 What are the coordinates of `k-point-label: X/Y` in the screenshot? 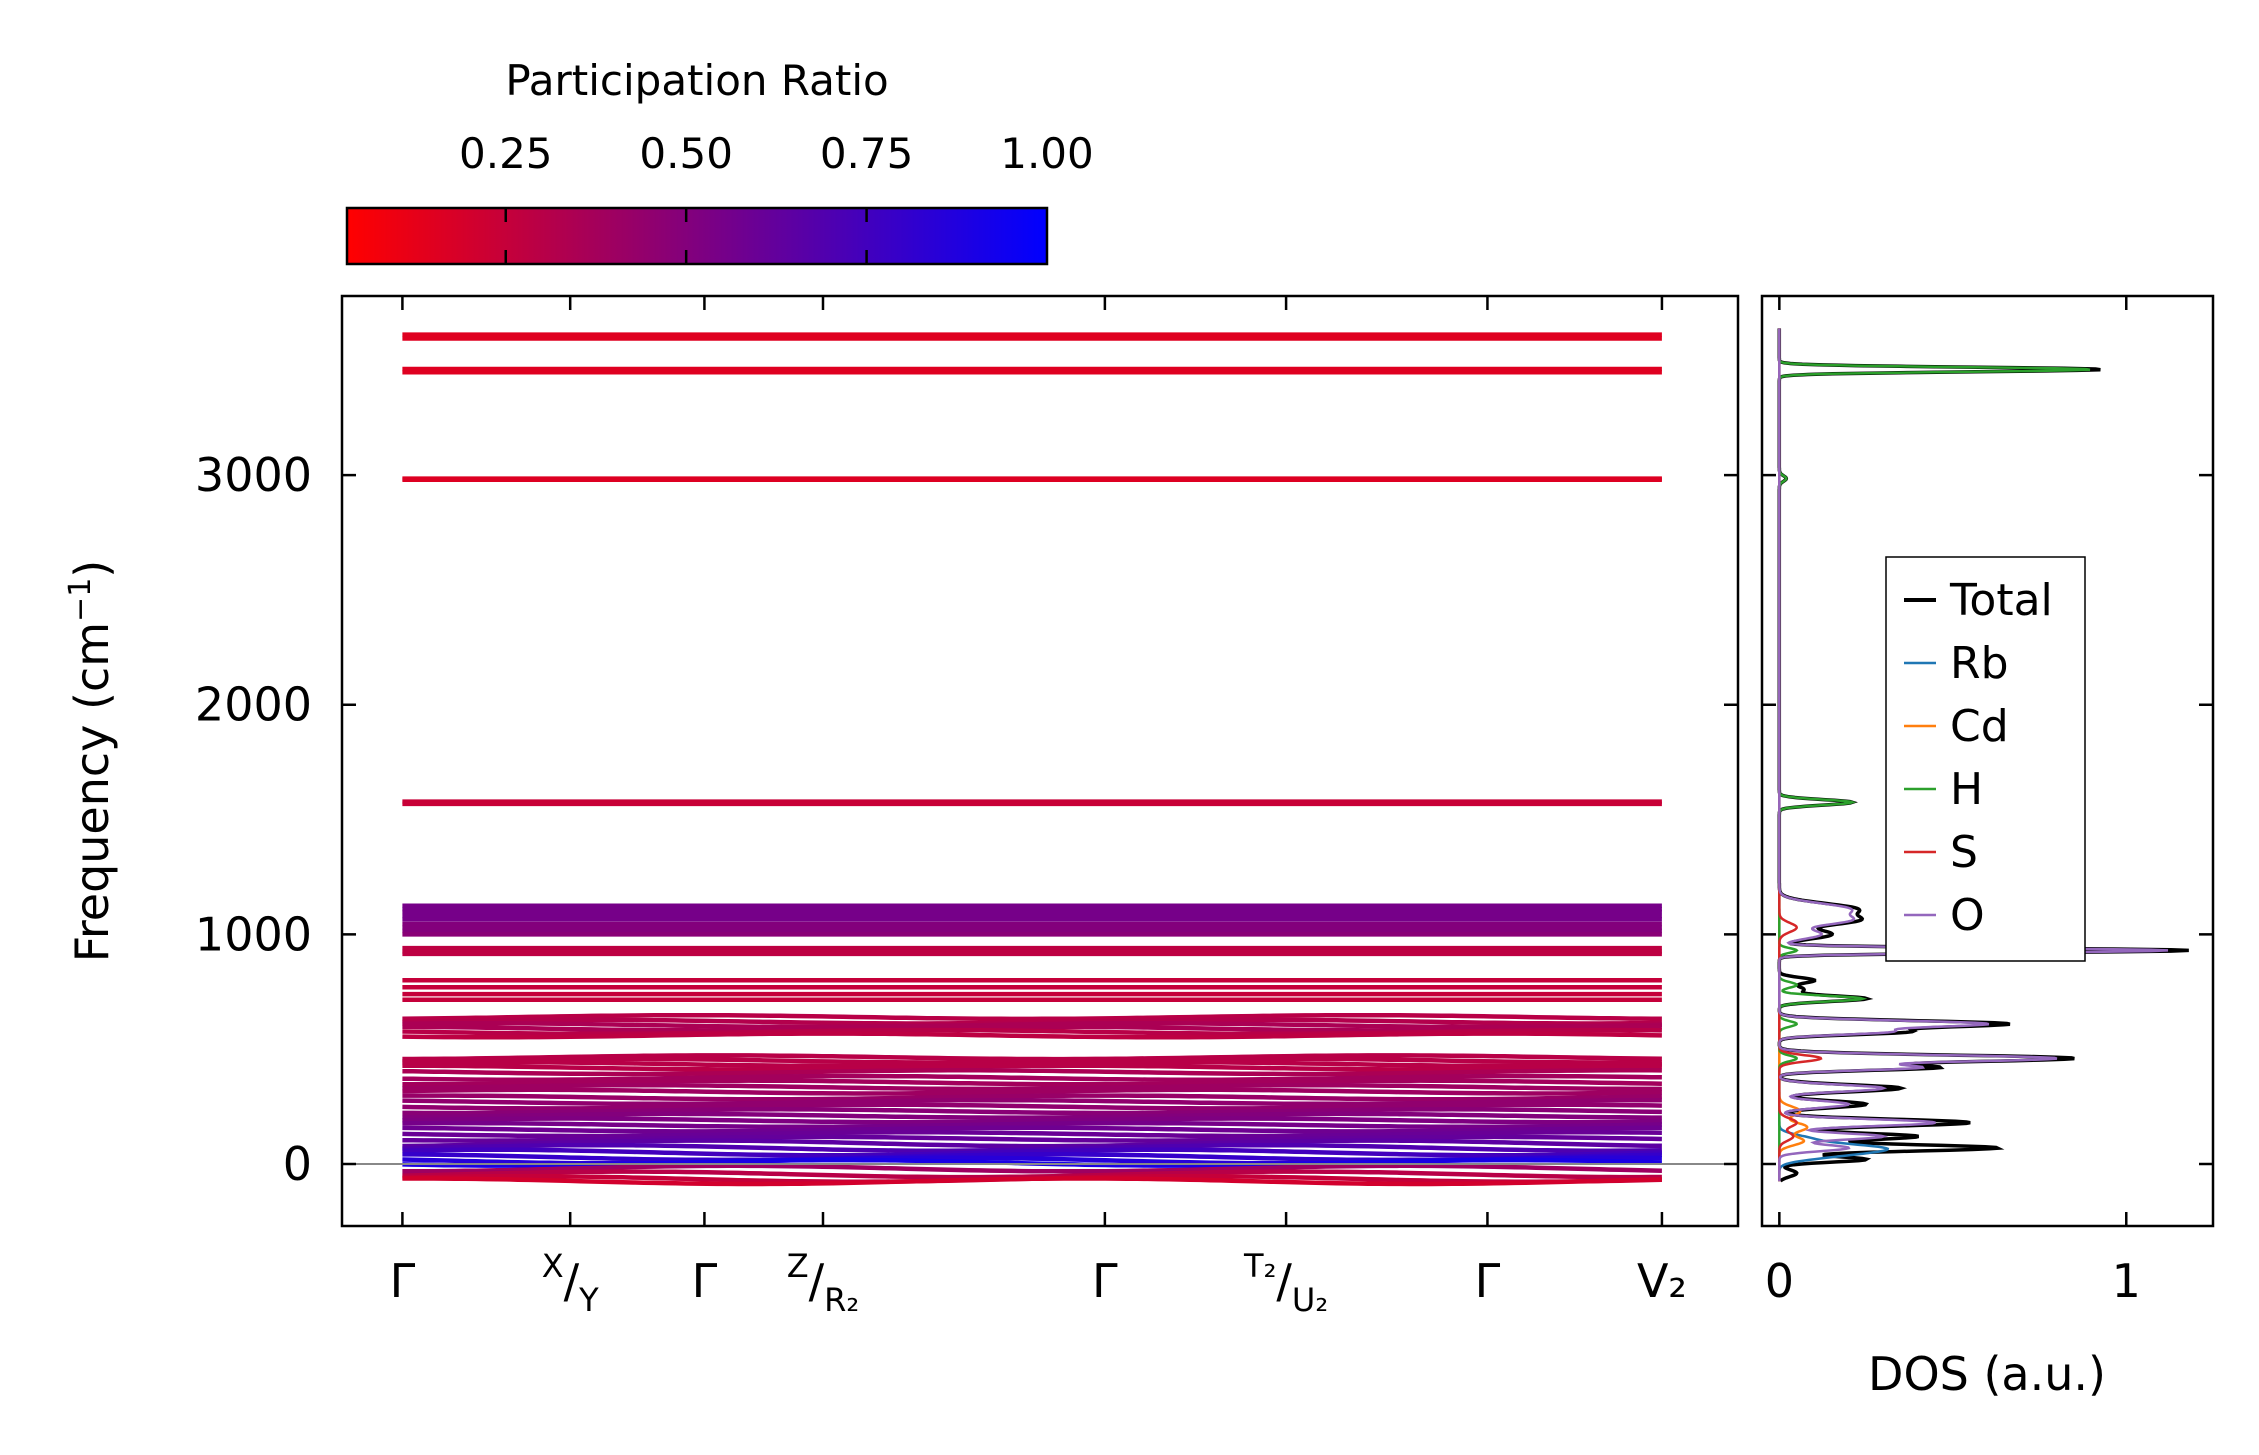 It's located at (570, 1283).